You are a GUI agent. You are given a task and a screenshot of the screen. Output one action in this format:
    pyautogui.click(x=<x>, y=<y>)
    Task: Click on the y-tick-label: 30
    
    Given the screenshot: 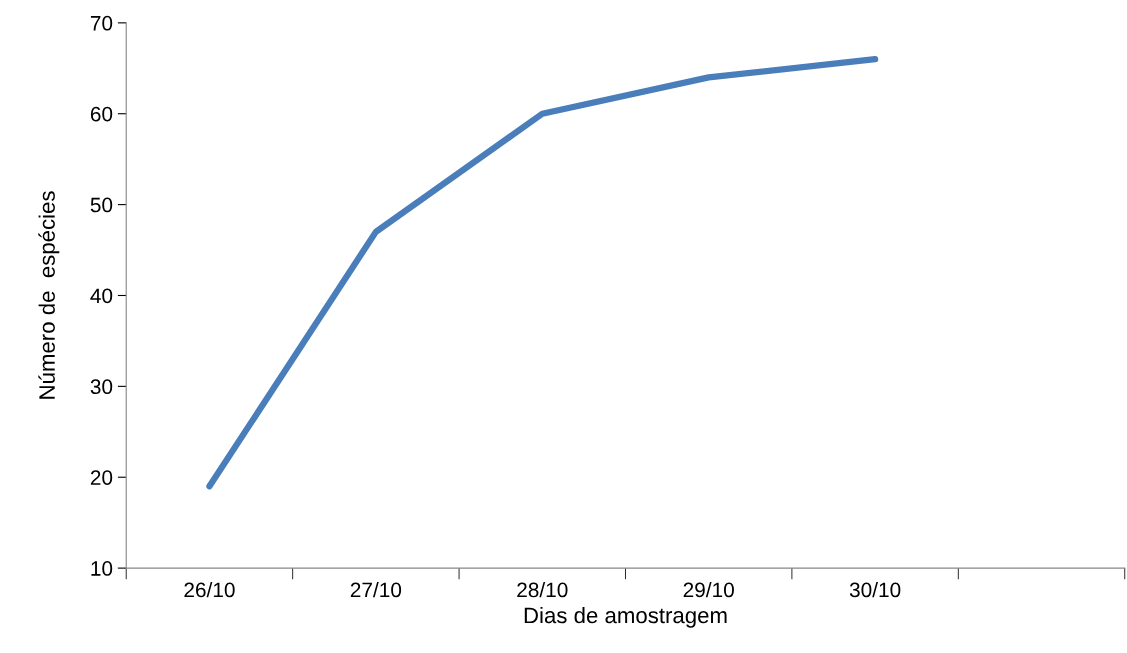 What is the action you would take?
    pyautogui.click(x=101, y=387)
    